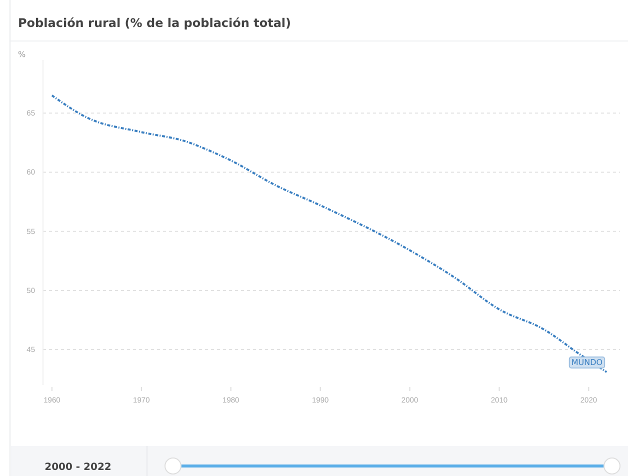 The image size is (628, 476). What do you see at coordinates (155, 23) in the screenshot?
I see `chart-title: Población rural (% de la población total)` at bounding box center [155, 23].